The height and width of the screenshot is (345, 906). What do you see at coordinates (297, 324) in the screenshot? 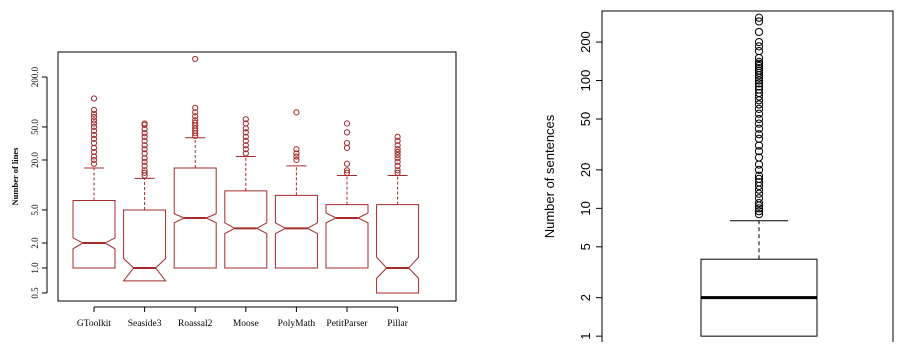
I see `x-tick-label: PolyMath` at bounding box center [297, 324].